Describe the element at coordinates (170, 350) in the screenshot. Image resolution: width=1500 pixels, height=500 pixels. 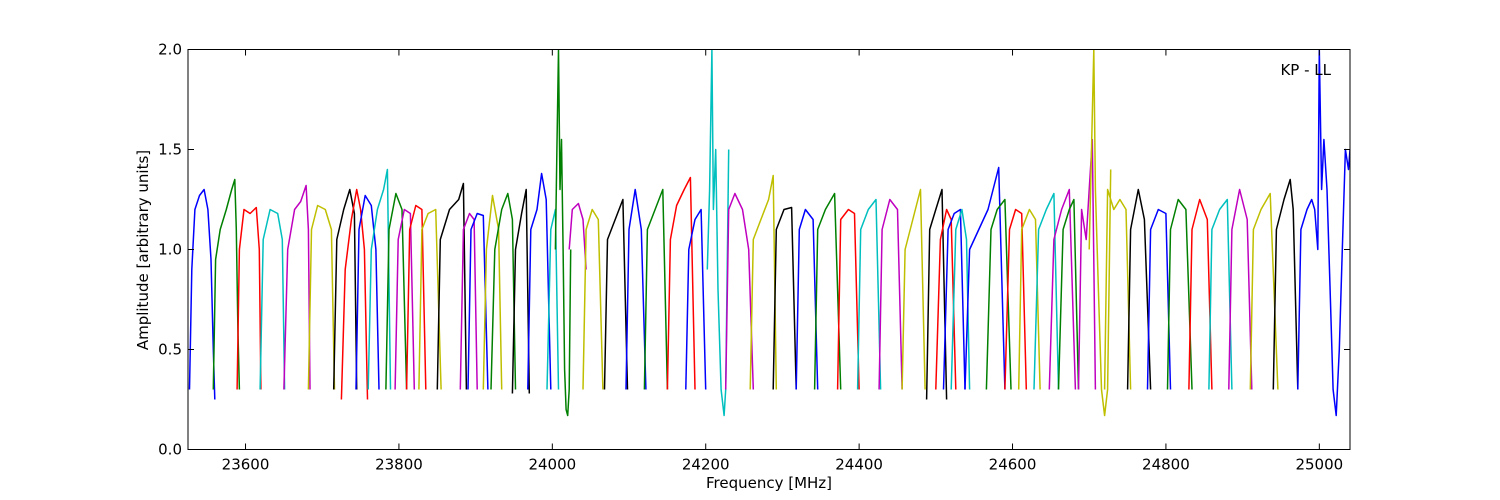
I see `y-tick-label: 0.5` at that location.